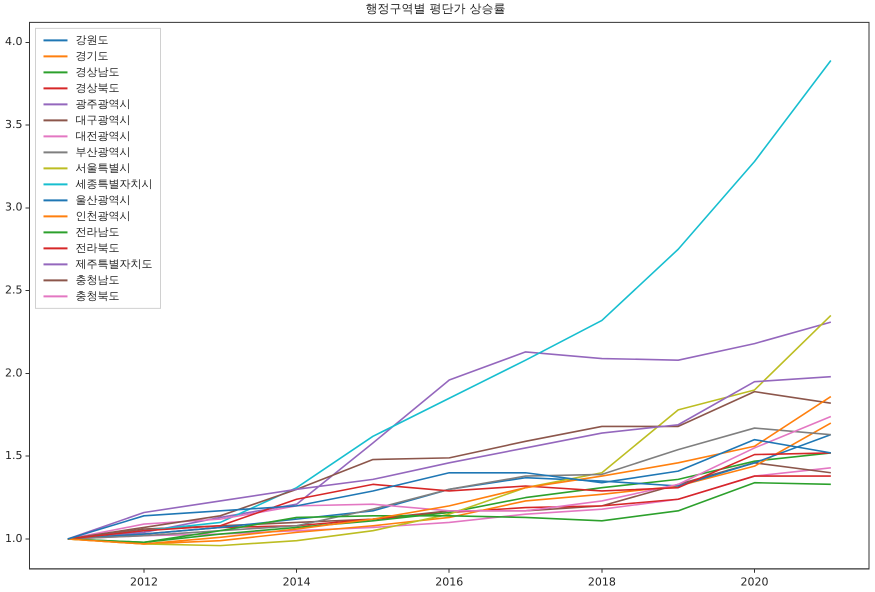 This screenshot has height=592, width=875. I want to click on legend-label: 광주광역시, so click(102, 103).